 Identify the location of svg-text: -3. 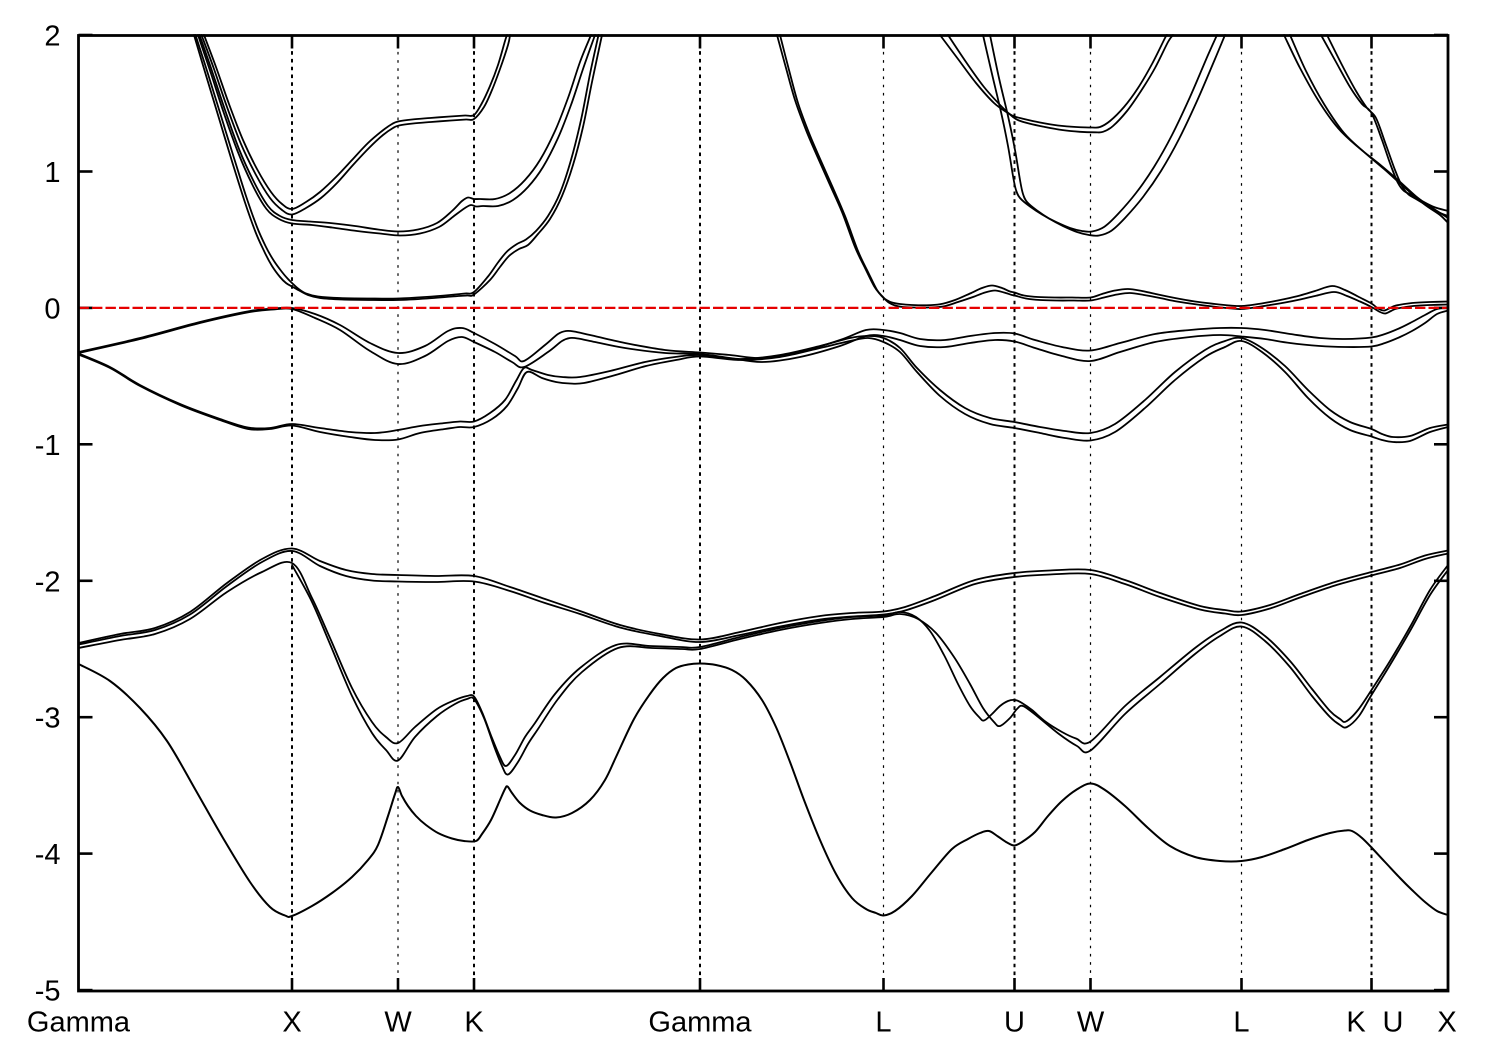
(48, 719).